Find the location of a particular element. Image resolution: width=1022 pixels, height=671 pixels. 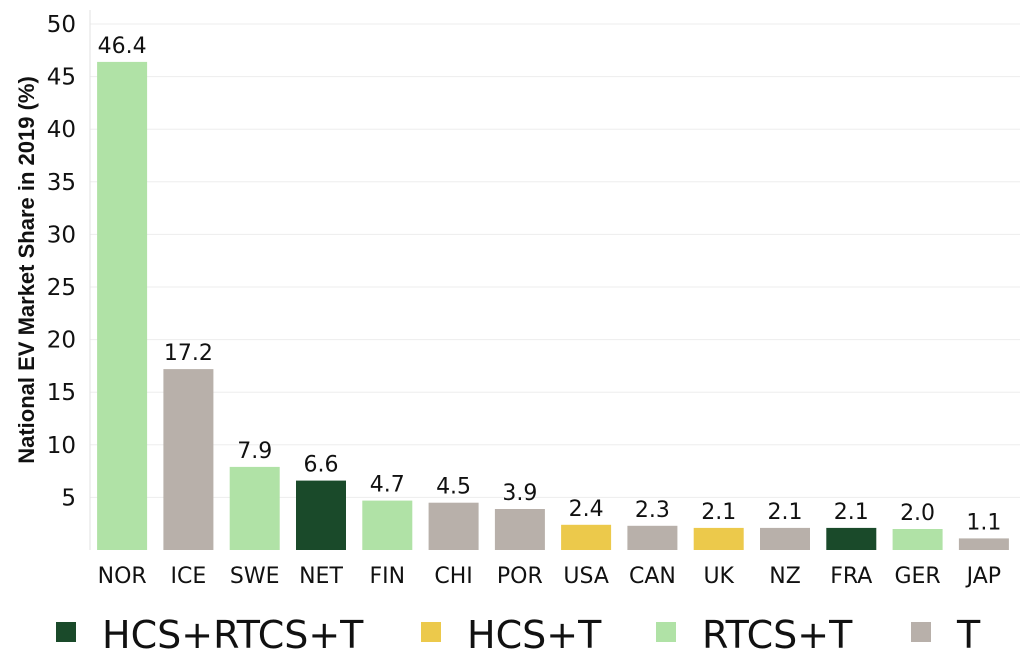

data-label: 6.6 is located at coordinates (321, 465).